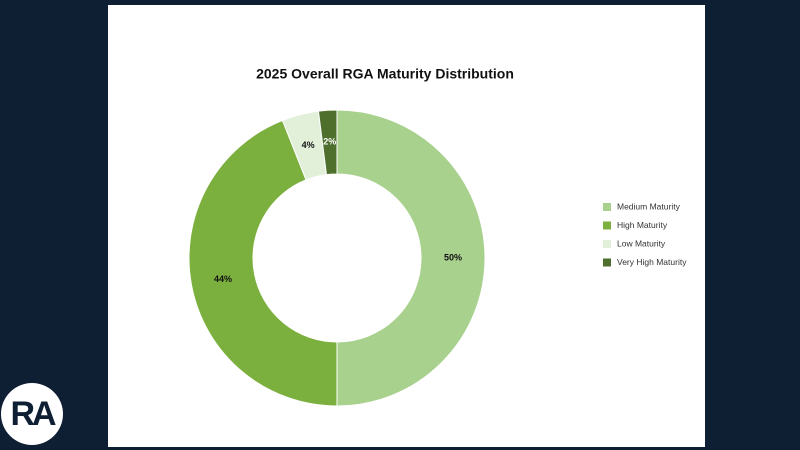  What do you see at coordinates (453, 257) in the screenshot?
I see `data-label: 50%` at bounding box center [453, 257].